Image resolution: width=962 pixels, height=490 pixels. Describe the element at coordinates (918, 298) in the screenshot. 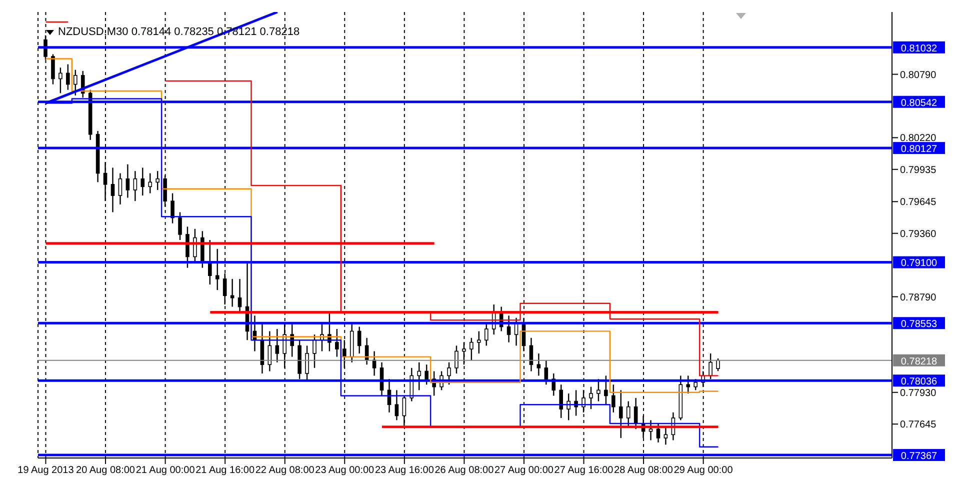

I see `y-tick-label: 0.78790` at that location.